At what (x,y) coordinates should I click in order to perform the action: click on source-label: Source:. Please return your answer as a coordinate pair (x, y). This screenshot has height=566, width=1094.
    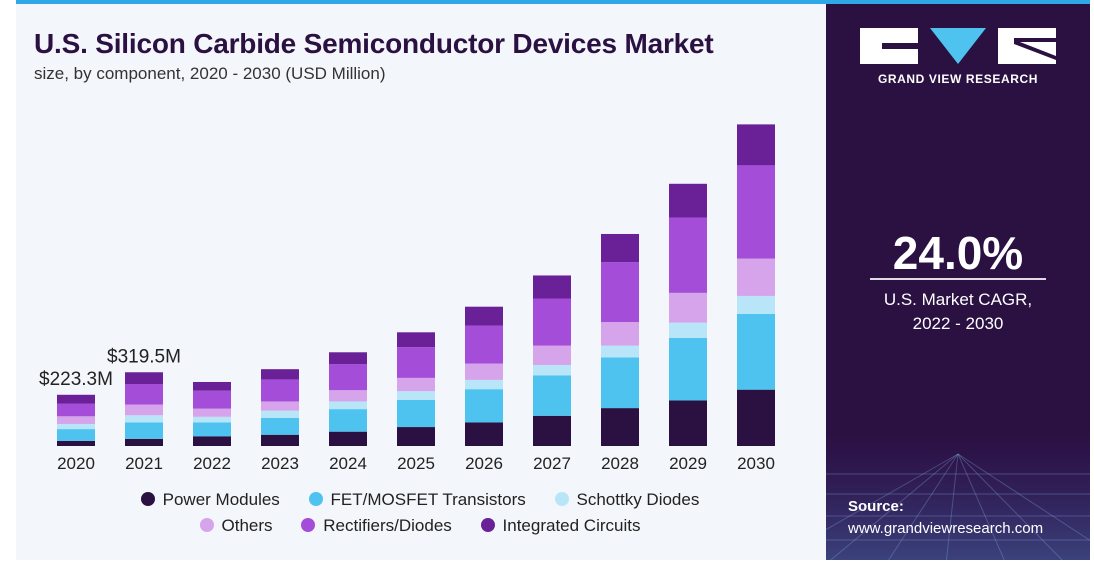
    Looking at the image, I should click on (876, 506).